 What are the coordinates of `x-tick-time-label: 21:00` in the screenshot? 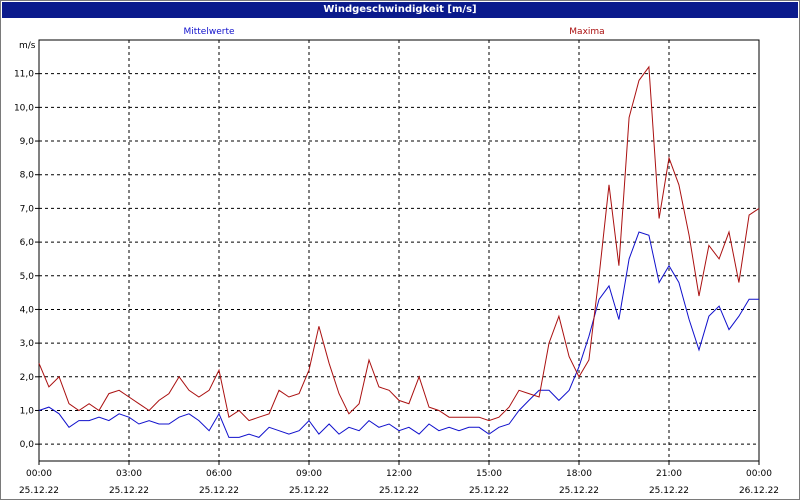 It's located at (669, 474).